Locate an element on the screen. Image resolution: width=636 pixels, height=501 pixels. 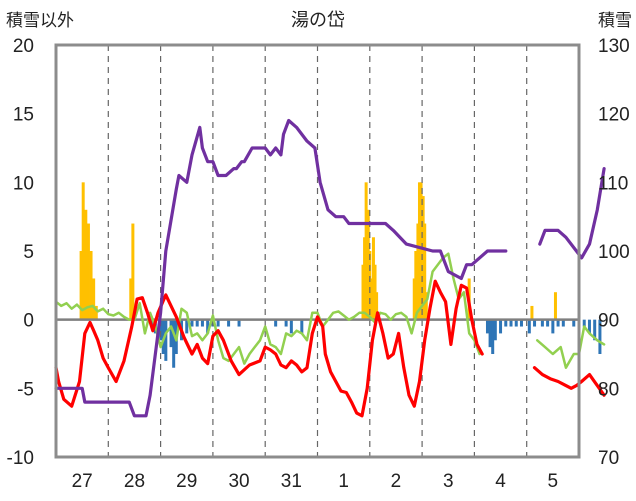
left-tick-label: 20 is located at coordinates (23, 46).